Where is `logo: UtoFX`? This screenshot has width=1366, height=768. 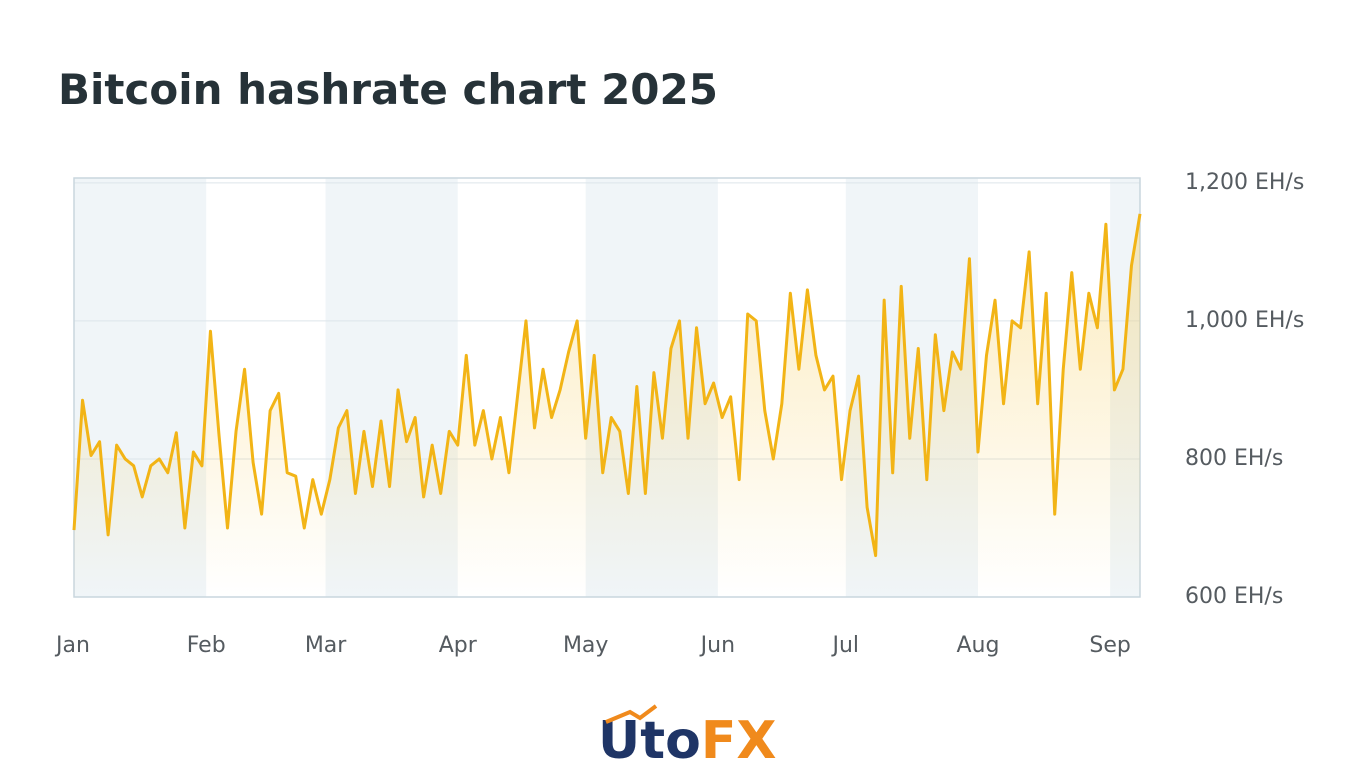 logo: UtoFX is located at coordinates (687, 739).